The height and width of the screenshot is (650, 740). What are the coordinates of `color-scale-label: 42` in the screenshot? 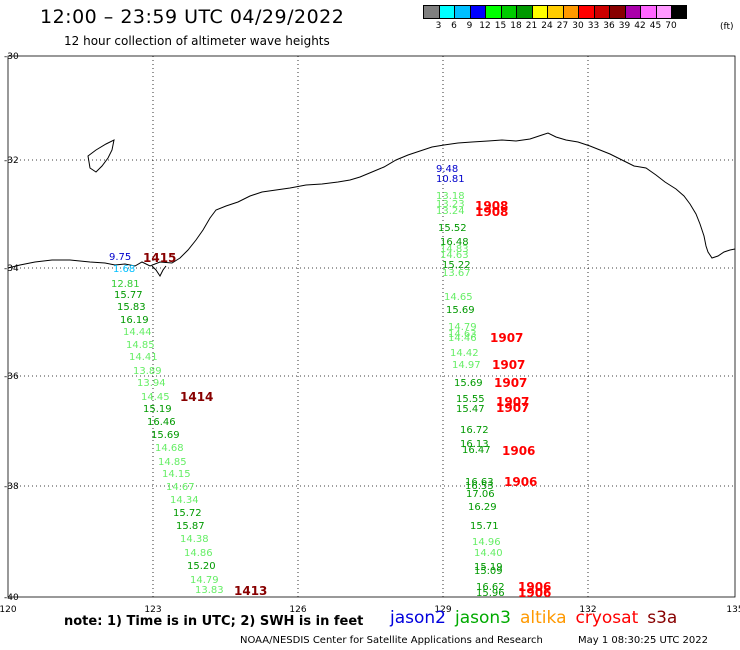 It's located at (640, 26).